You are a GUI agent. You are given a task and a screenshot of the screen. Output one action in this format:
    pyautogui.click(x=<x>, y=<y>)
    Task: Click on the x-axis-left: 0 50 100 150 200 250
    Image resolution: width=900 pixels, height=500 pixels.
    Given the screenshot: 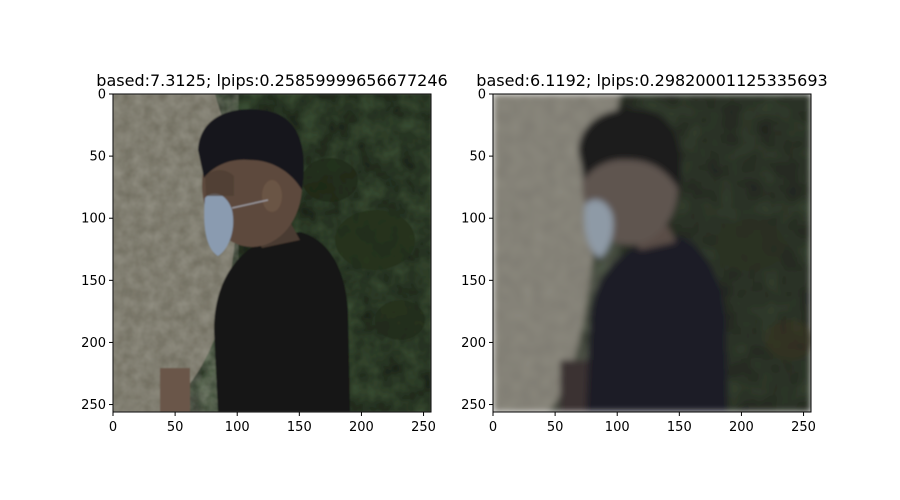 What is the action you would take?
    pyautogui.click(x=272, y=423)
    